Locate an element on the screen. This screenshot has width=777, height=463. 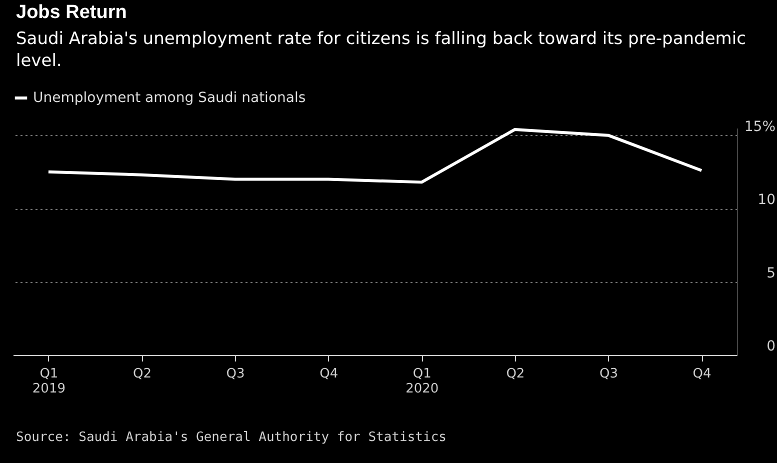
chart-subtitle: Saudi Arabia's unemployment rate for citizens is falling back toward its pre-pandemic level. is located at coordinates (381, 50).